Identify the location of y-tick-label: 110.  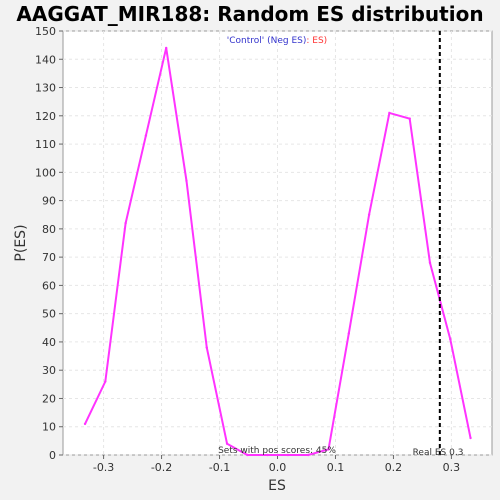
(45, 144).